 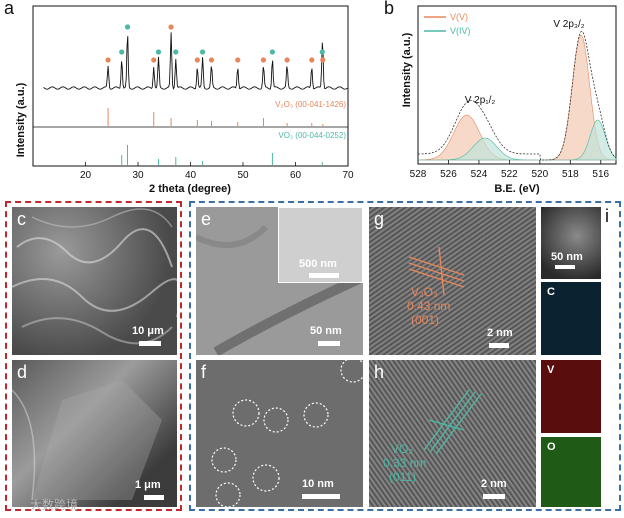 I want to click on tem-nanoparticle-circles, so click(x=287, y=433).